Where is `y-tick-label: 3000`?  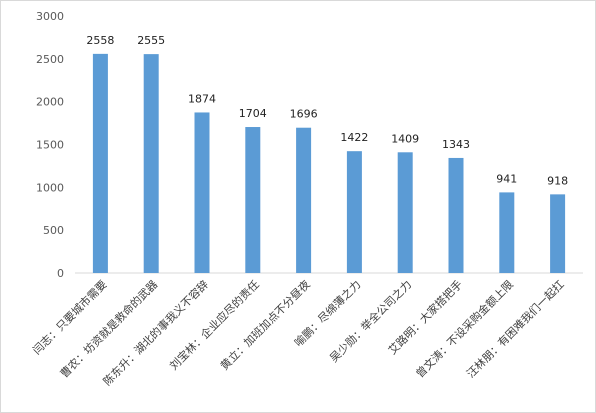
y-tick-label: 3000 is located at coordinates (50, 16).